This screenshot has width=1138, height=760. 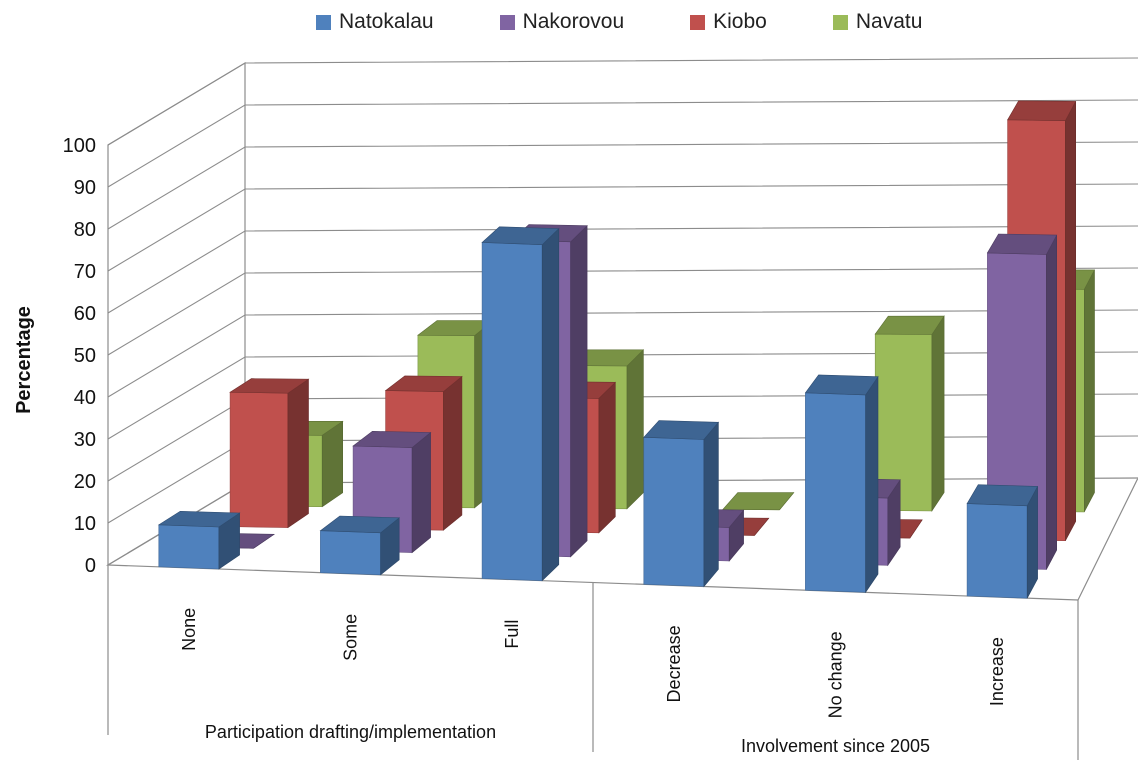 I want to click on bar-navatu-no-change, so click(x=909, y=413).